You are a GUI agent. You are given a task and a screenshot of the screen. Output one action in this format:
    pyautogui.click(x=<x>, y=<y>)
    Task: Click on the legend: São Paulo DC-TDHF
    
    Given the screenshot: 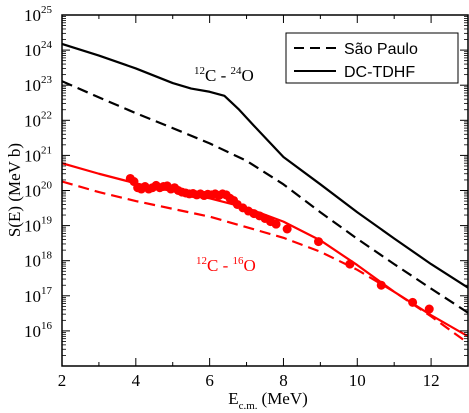 What is the action you would take?
    pyautogui.click(x=372, y=58)
    